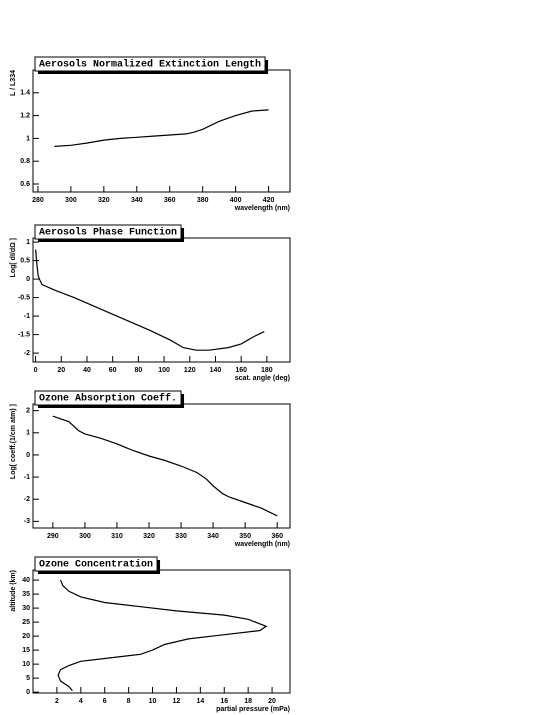 Image resolution: width=553 pixels, height=715 pixels. Describe the element at coordinates (26, 664) in the screenshot. I see `y-tick-label: 10` at that location.